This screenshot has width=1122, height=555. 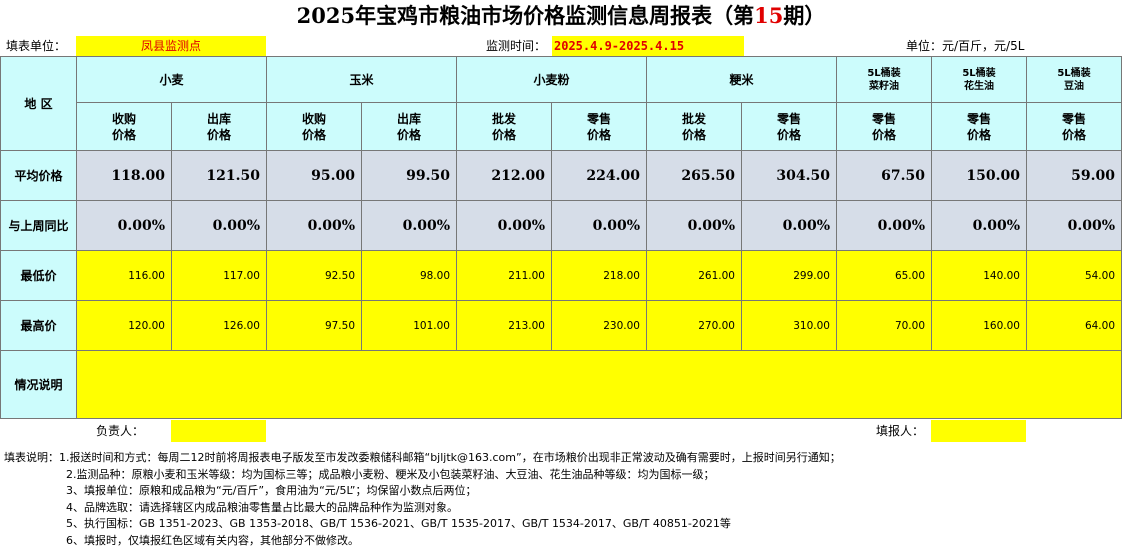 I want to click on avg-price-cell: 212.00, so click(x=504, y=175).